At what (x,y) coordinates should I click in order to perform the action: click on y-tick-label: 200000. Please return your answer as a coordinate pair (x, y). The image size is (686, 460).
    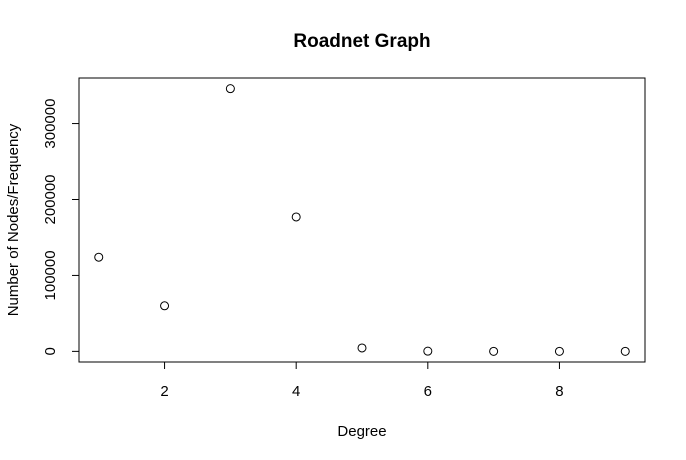
    Looking at the image, I should click on (50, 199).